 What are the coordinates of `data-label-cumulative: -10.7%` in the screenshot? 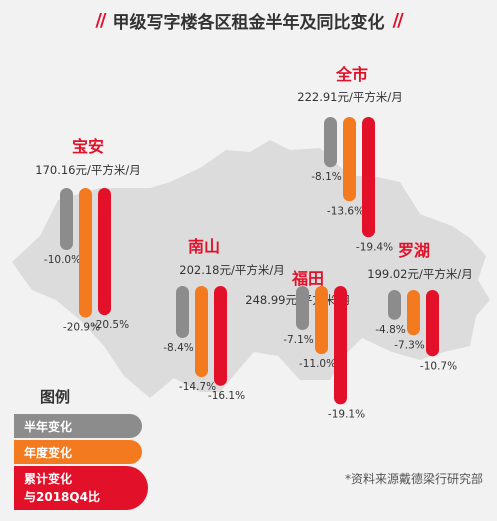 It's located at (438, 366).